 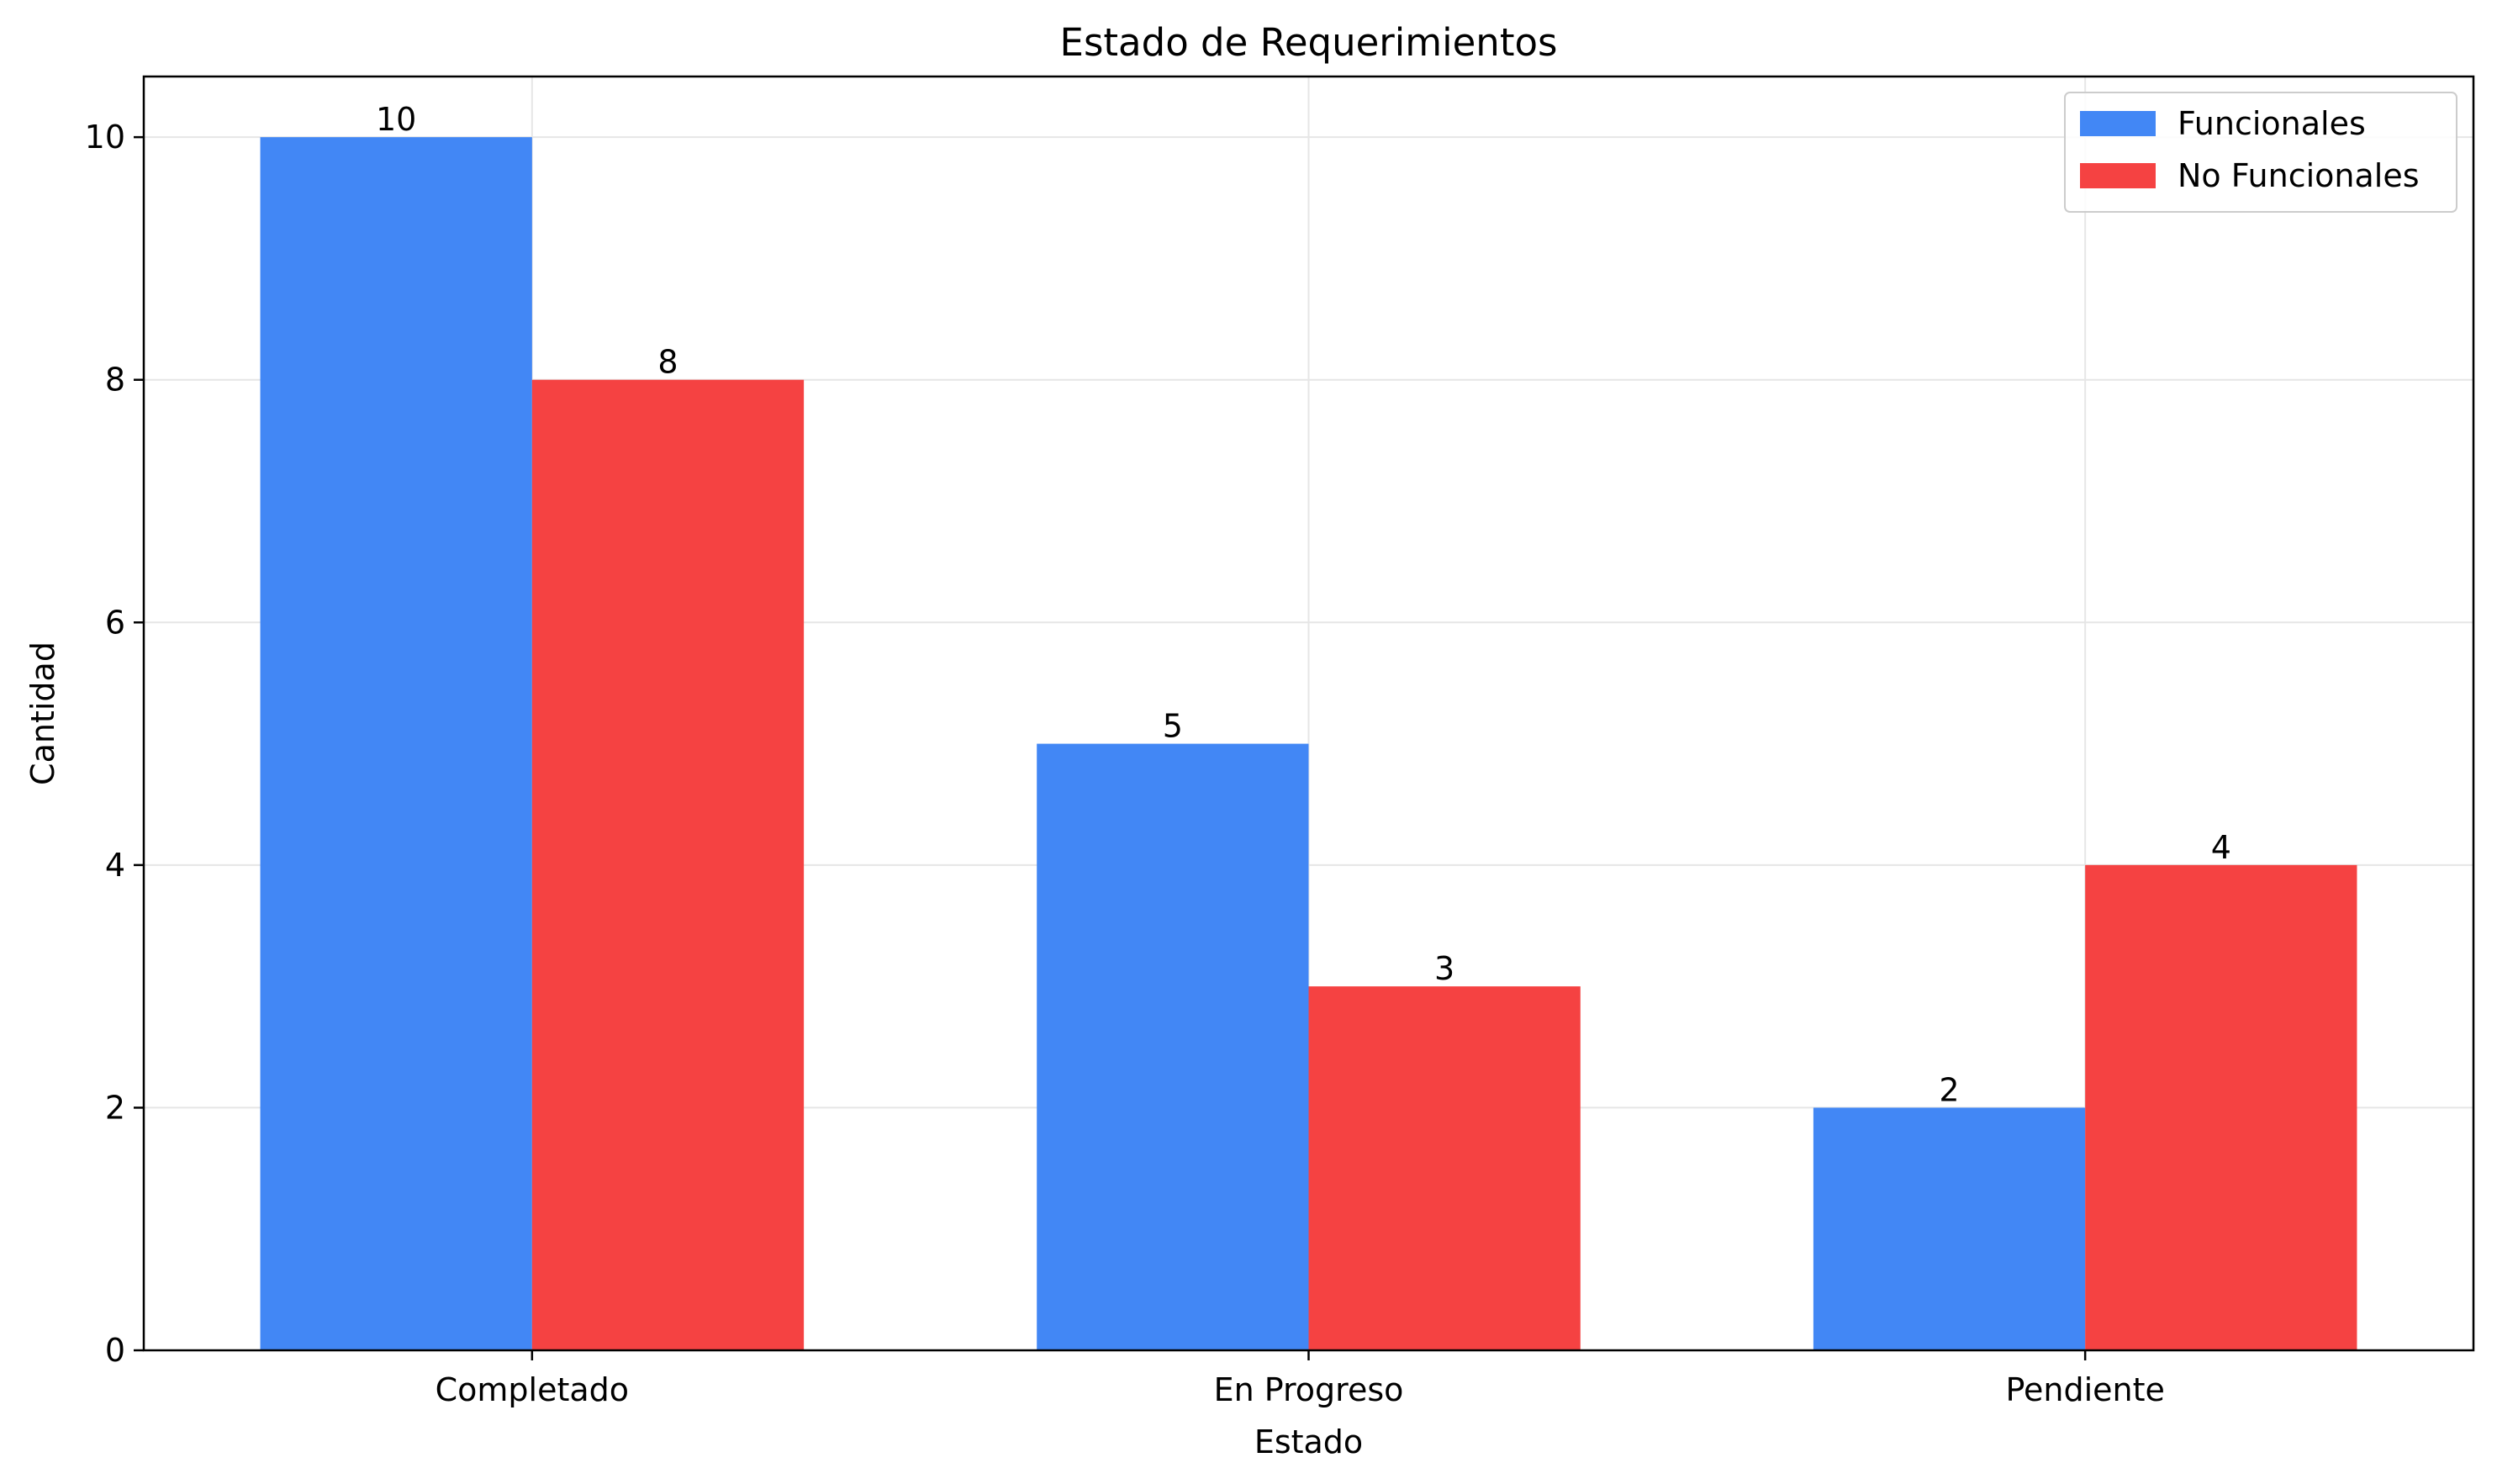 What do you see at coordinates (2299, 175) in the screenshot?
I see `legend-label: No Funcionales` at bounding box center [2299, 175].